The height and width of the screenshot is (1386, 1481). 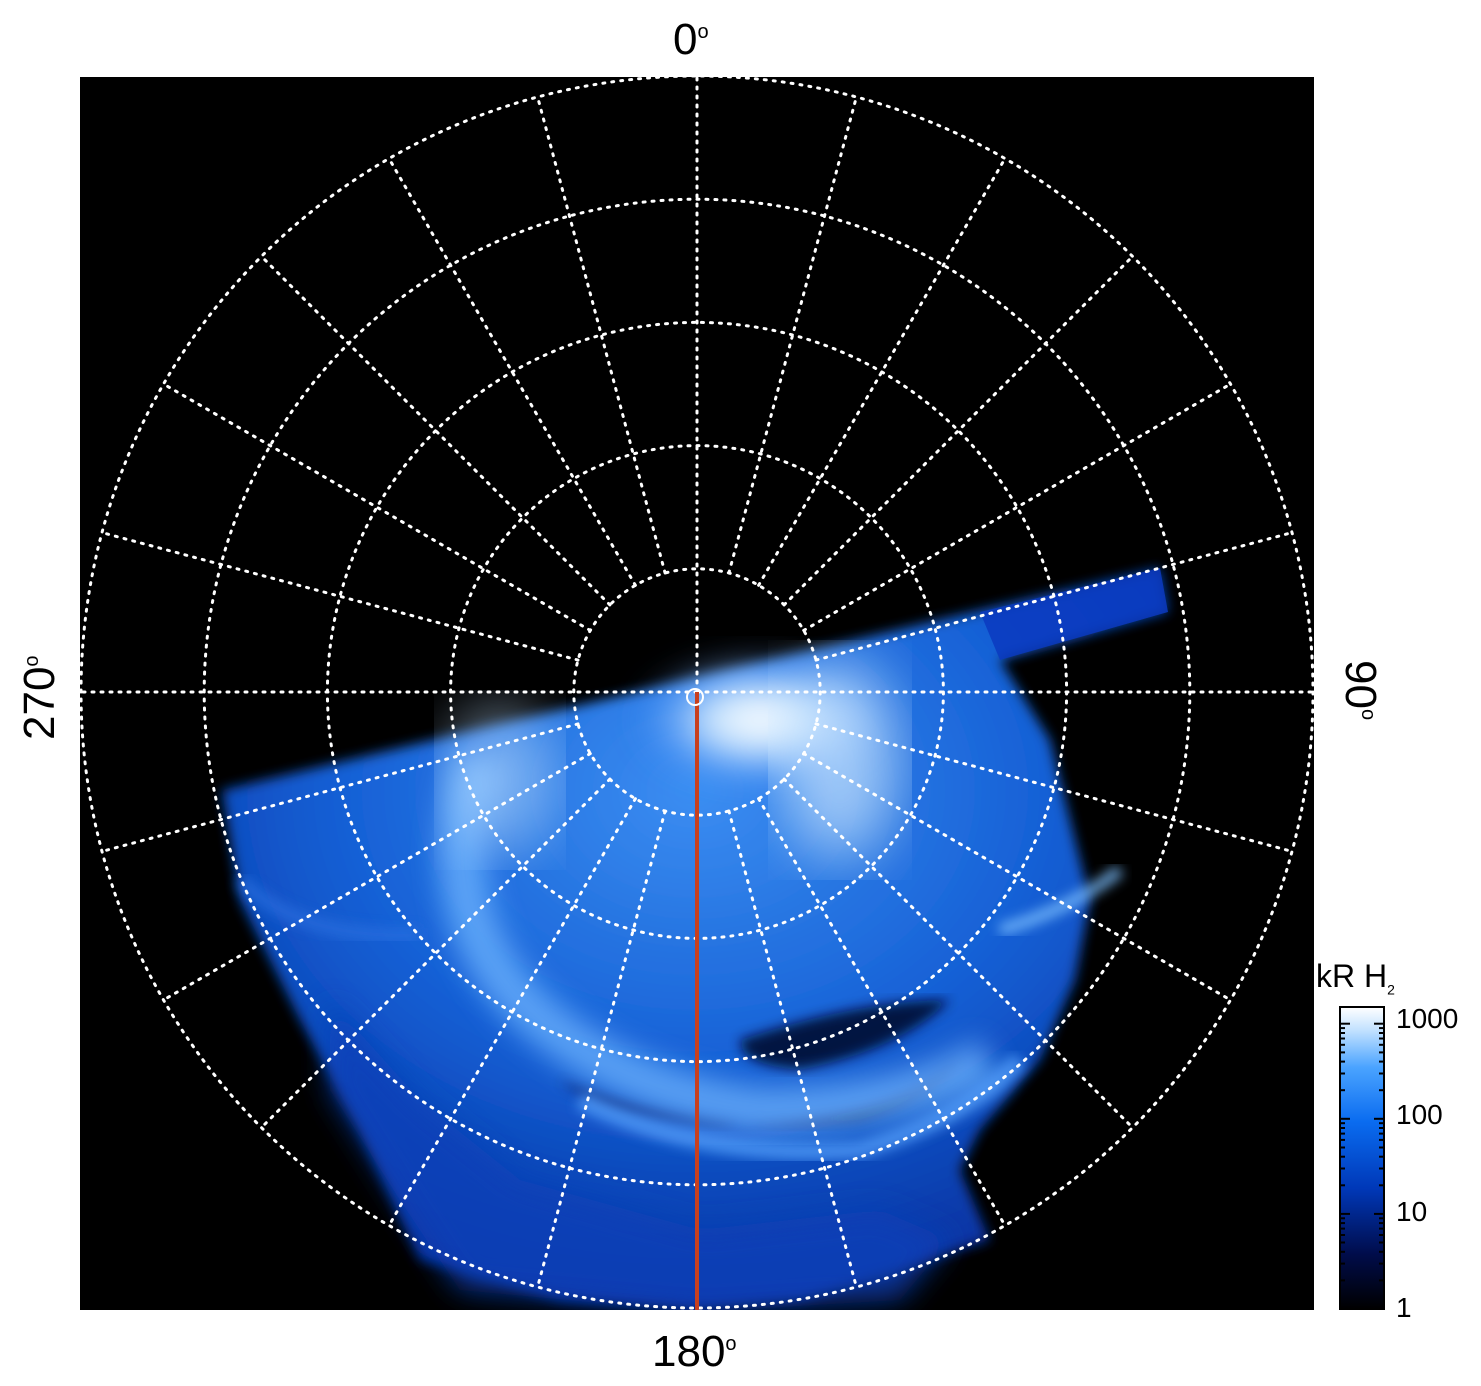 I want to click on aurora-dawn-streak, so click(x=1061, y=900).